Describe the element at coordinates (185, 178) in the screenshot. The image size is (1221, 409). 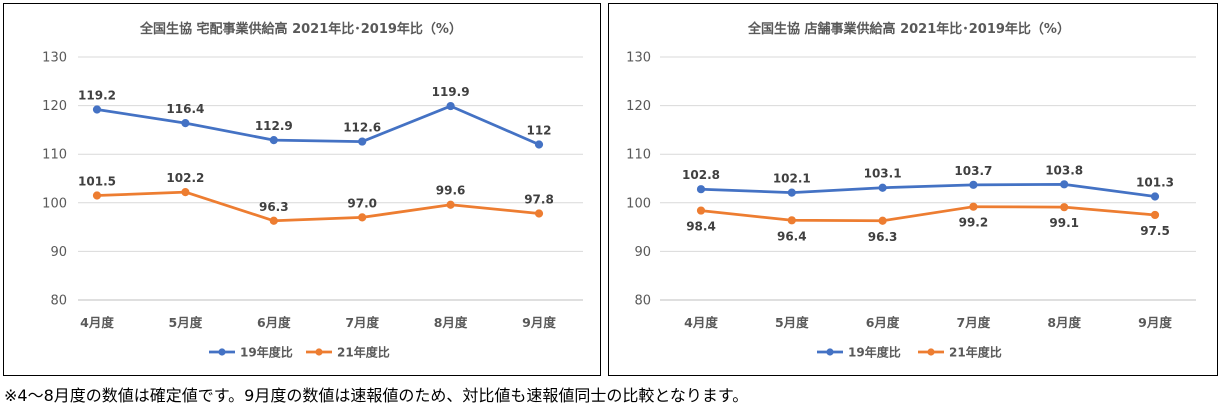
I see `data-label: 102.2` at that location.